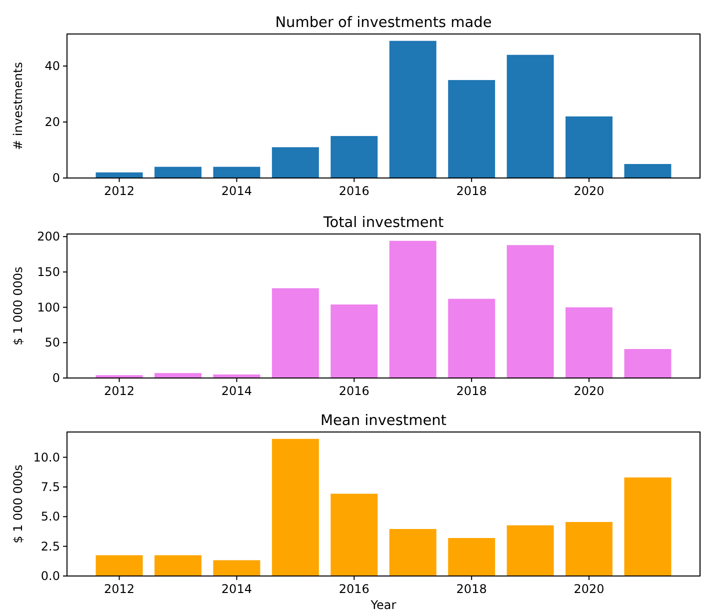  I want to click on y-tick-label: 200, so click(48, 237).